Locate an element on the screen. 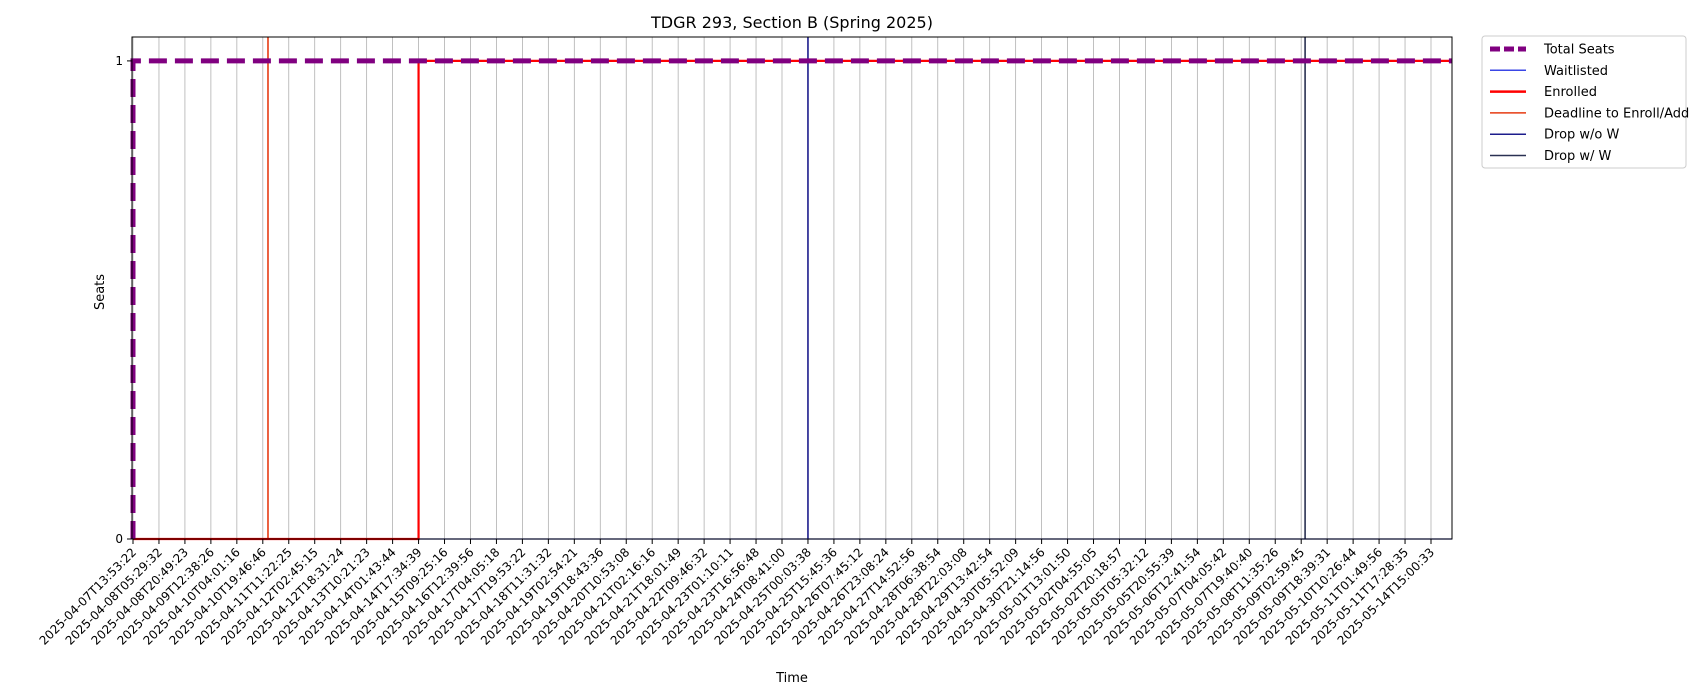  legend-box is located at coordinates (1584, 102).